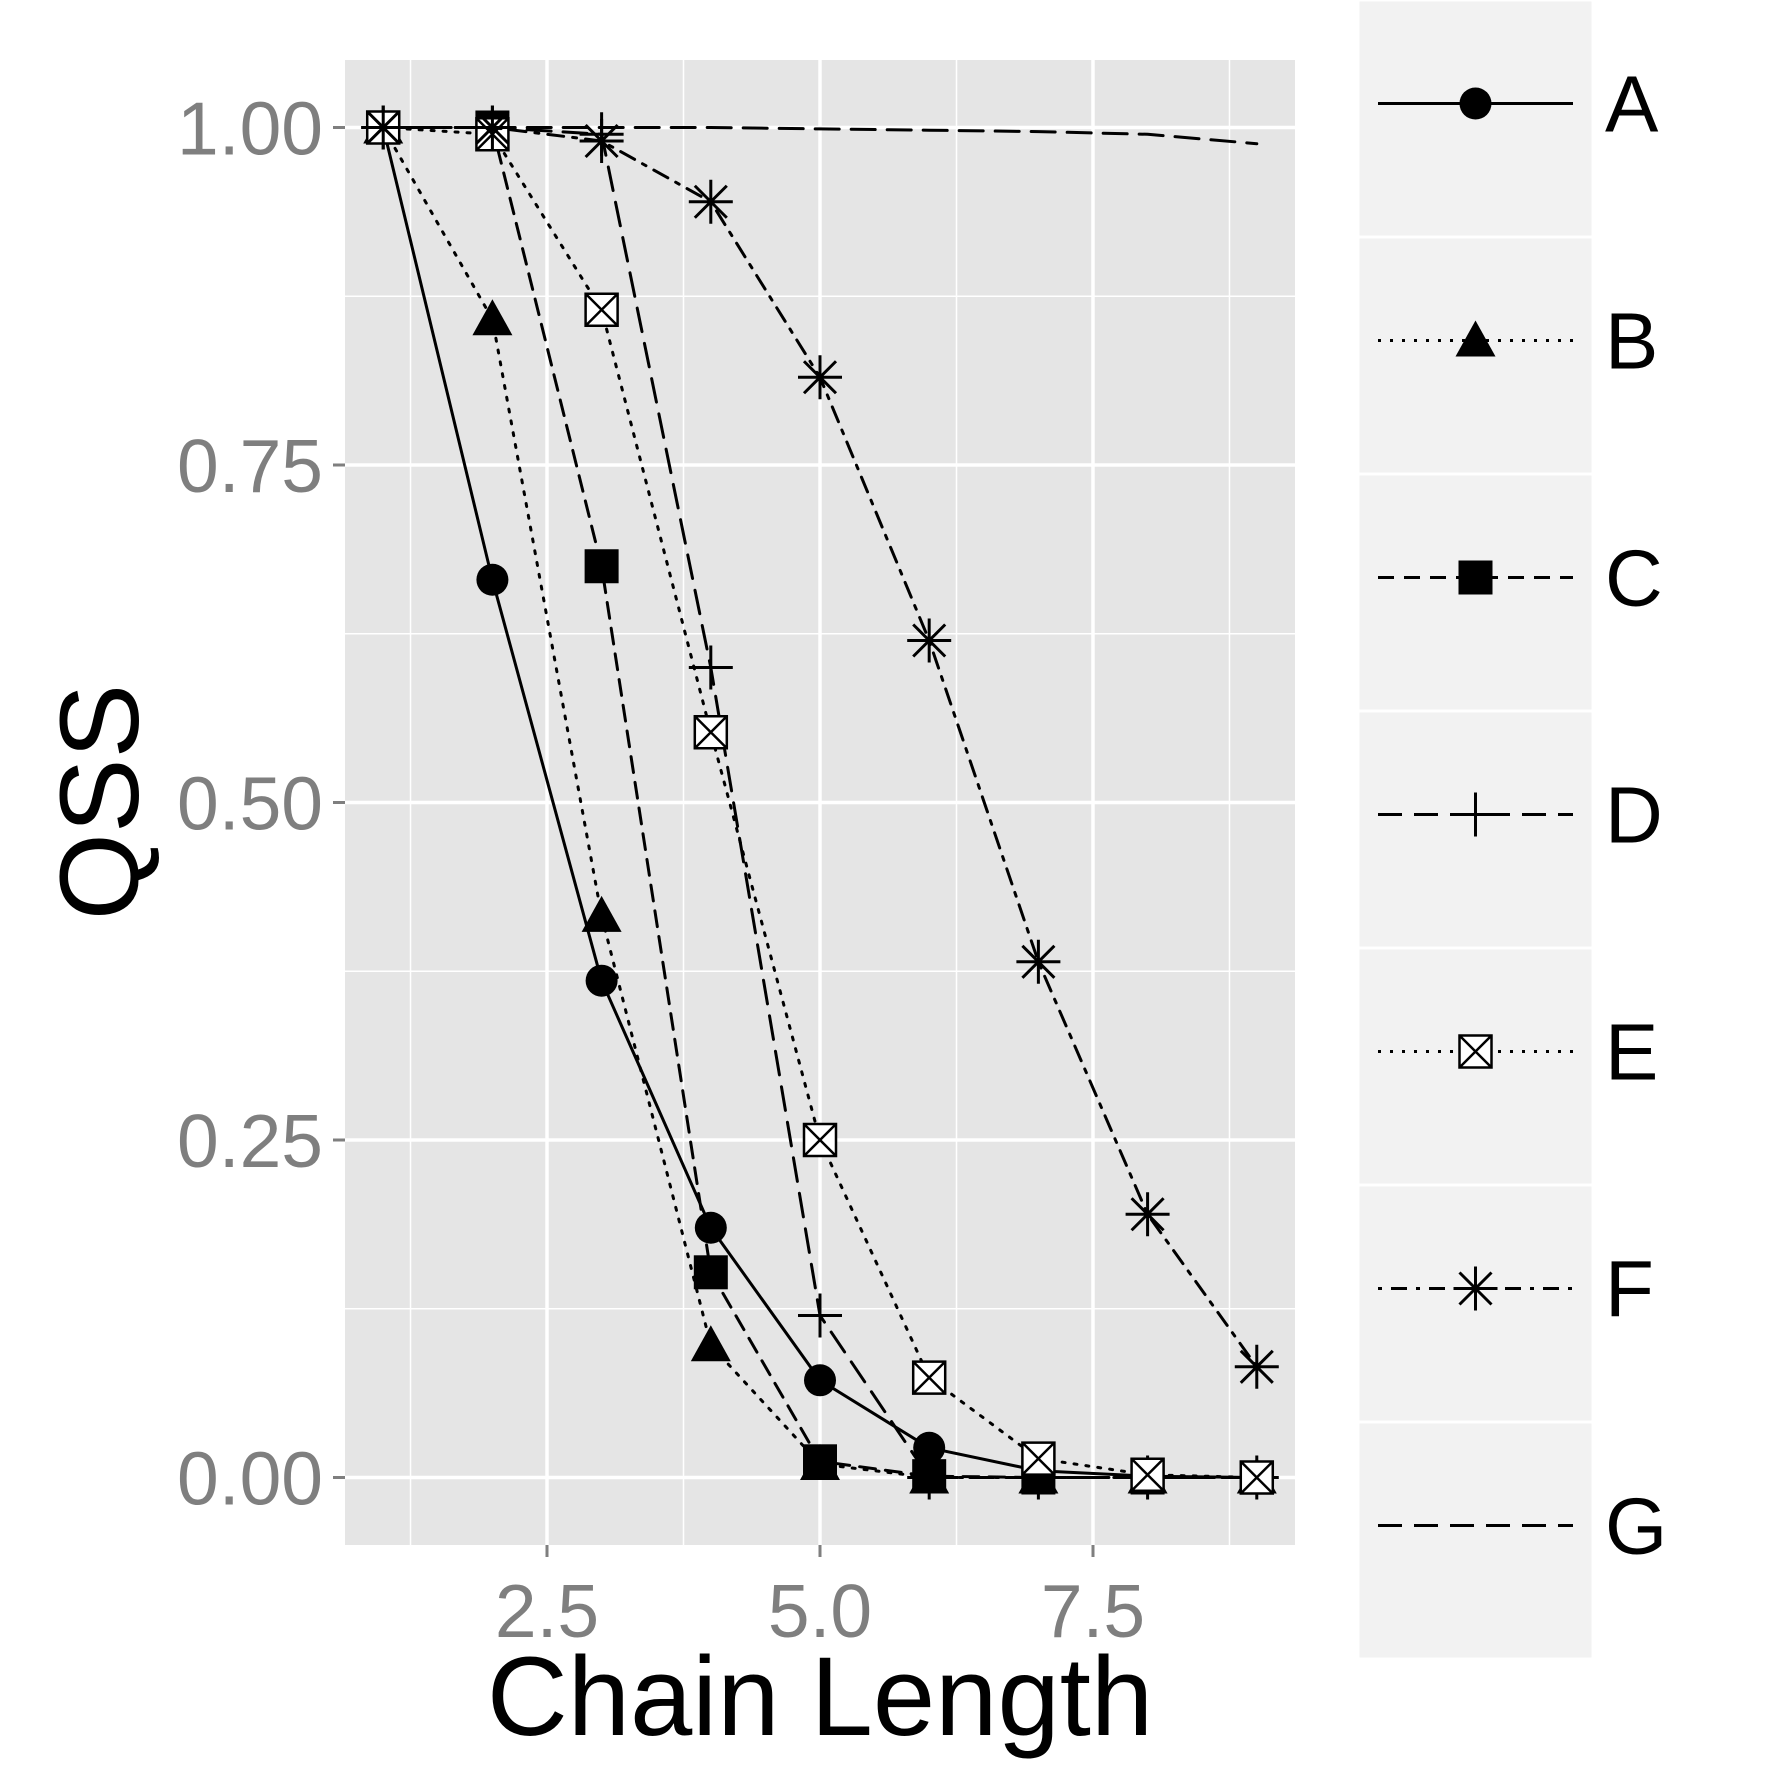 Image resolution: width=1771 pixels, height=1776 pixels. I want to click on y-axis-title: QSS, so click(99, 802).